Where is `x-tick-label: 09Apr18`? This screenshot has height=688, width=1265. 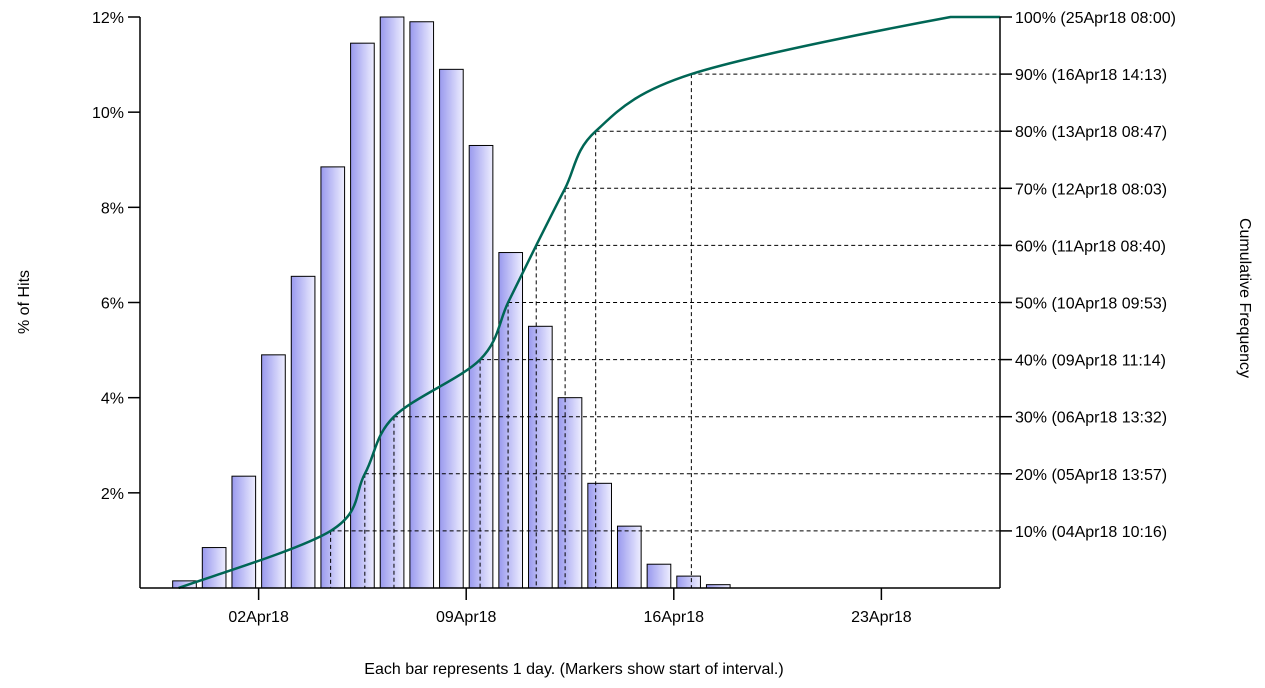 x-tick-label: 09Apr18 is located at coordinates (466, 617).